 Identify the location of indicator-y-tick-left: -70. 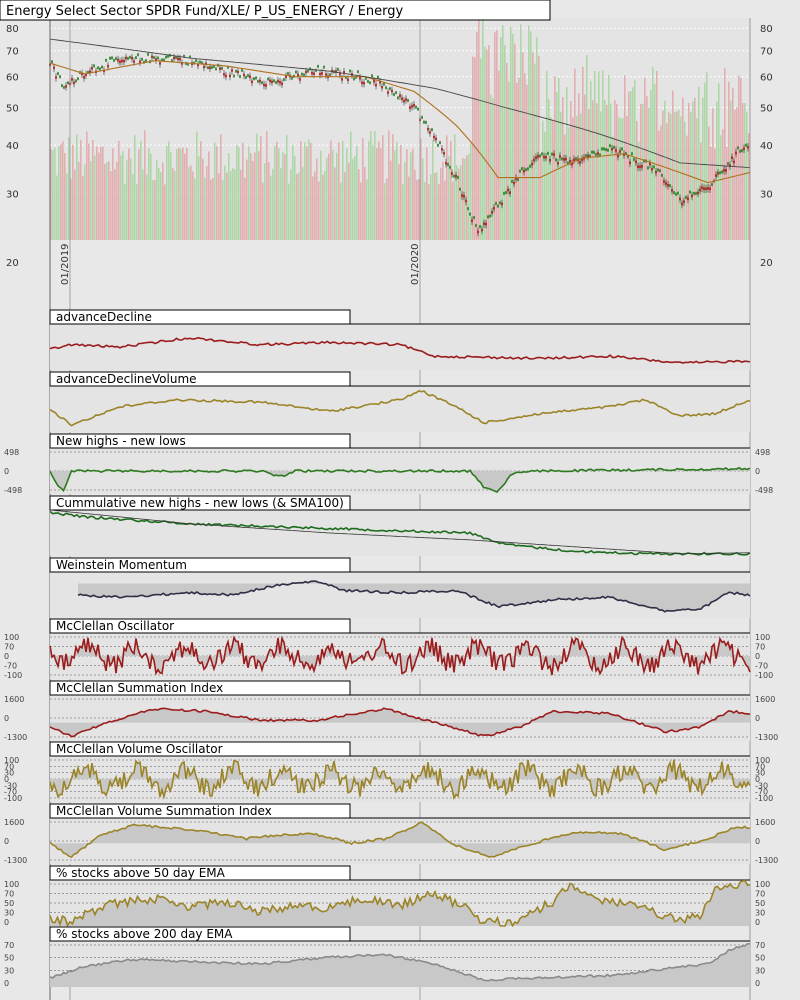
(10, 792).